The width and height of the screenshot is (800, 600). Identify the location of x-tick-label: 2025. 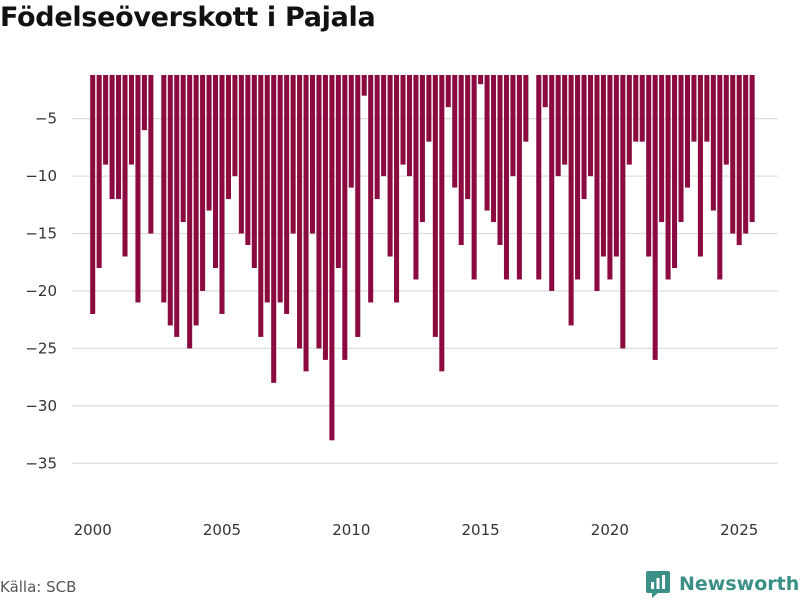
(739, 530).